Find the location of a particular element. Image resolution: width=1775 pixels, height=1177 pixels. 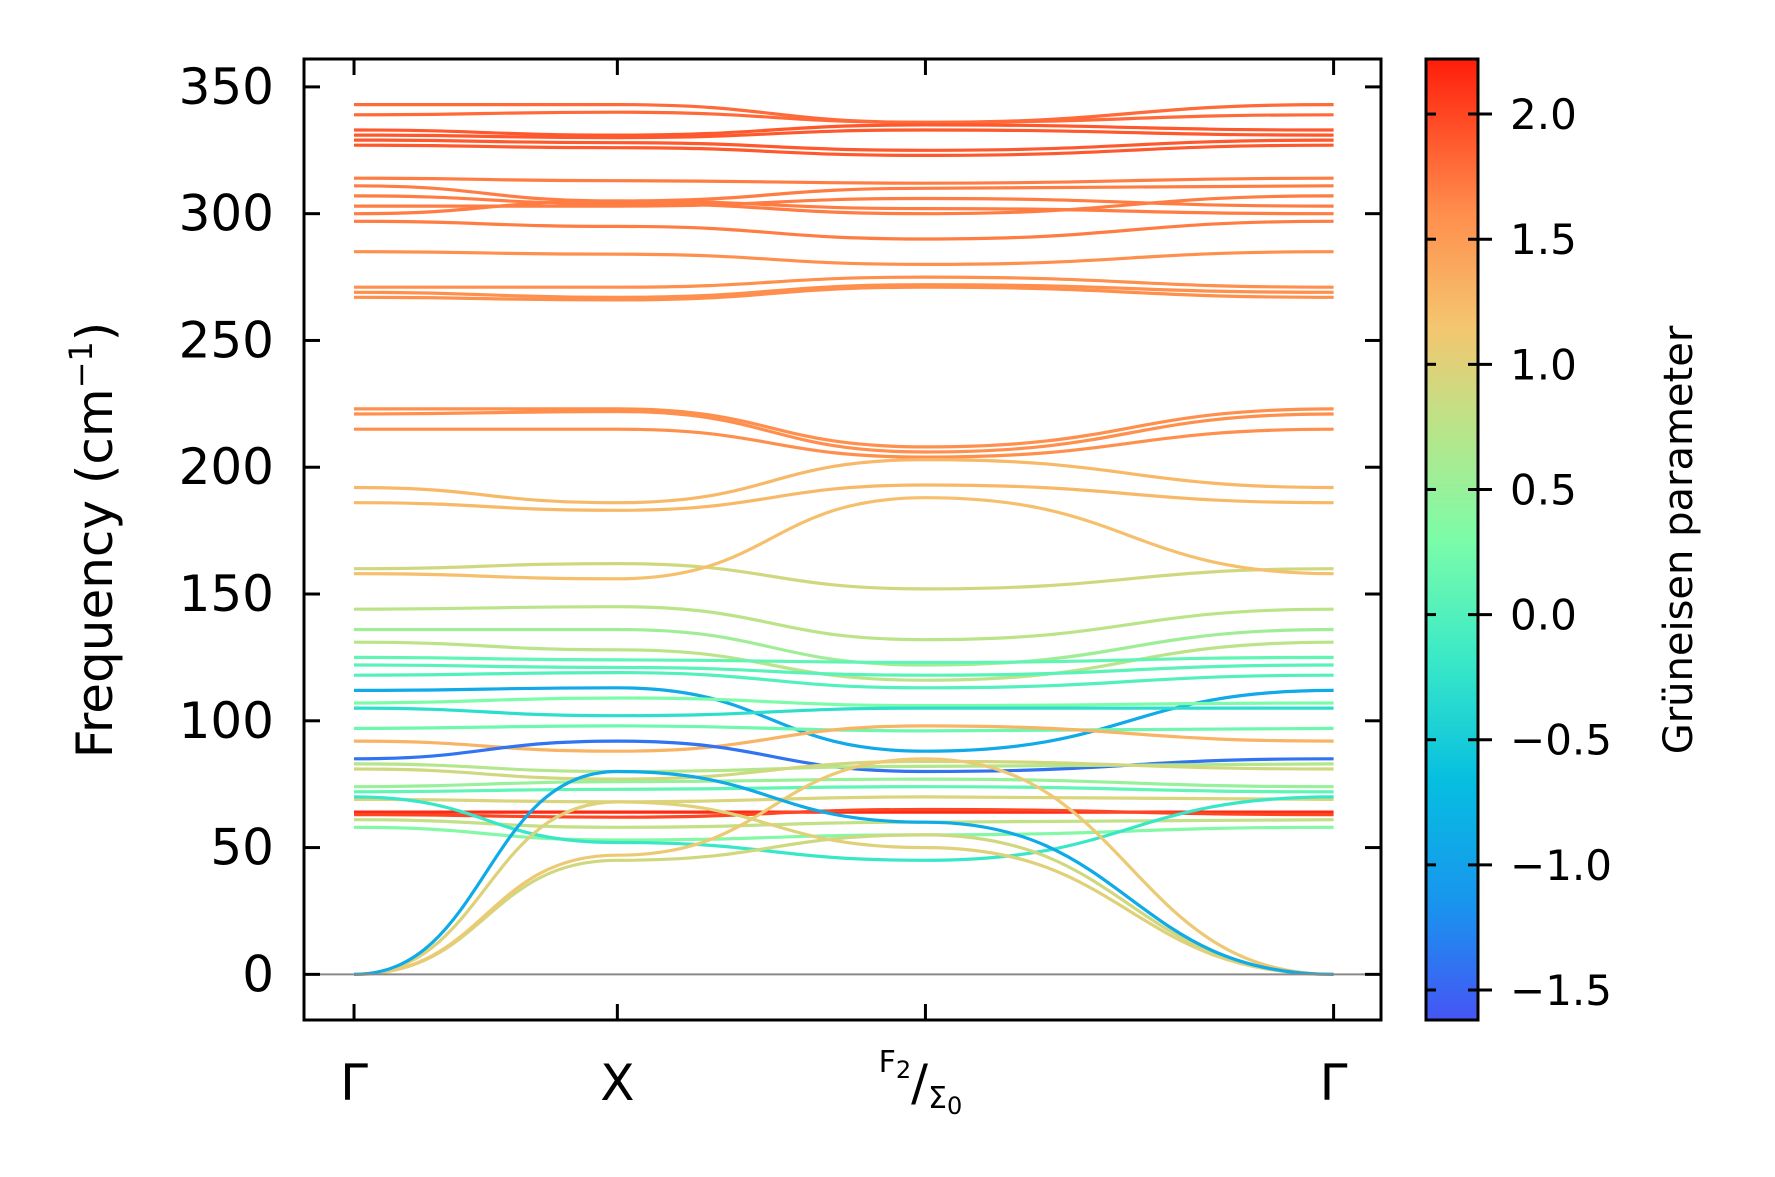

colorbar-tick-label: 1.5 is located at coordinates (1543, 239).